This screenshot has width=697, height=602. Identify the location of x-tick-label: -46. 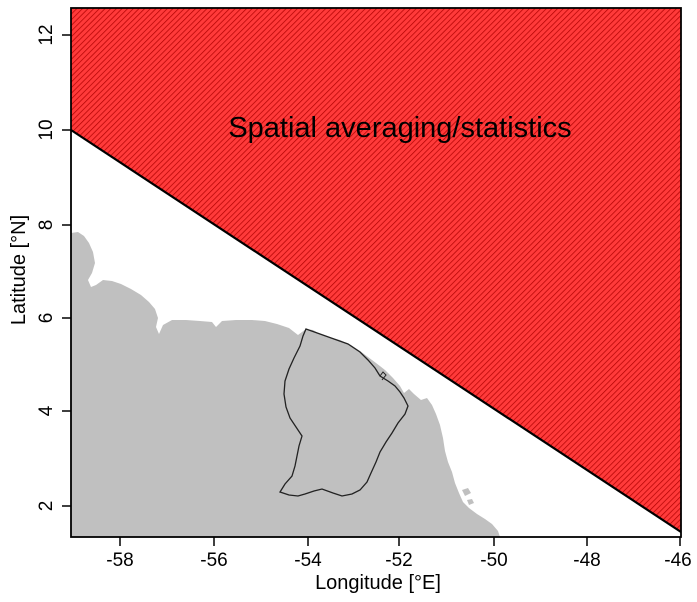
(677, 560).